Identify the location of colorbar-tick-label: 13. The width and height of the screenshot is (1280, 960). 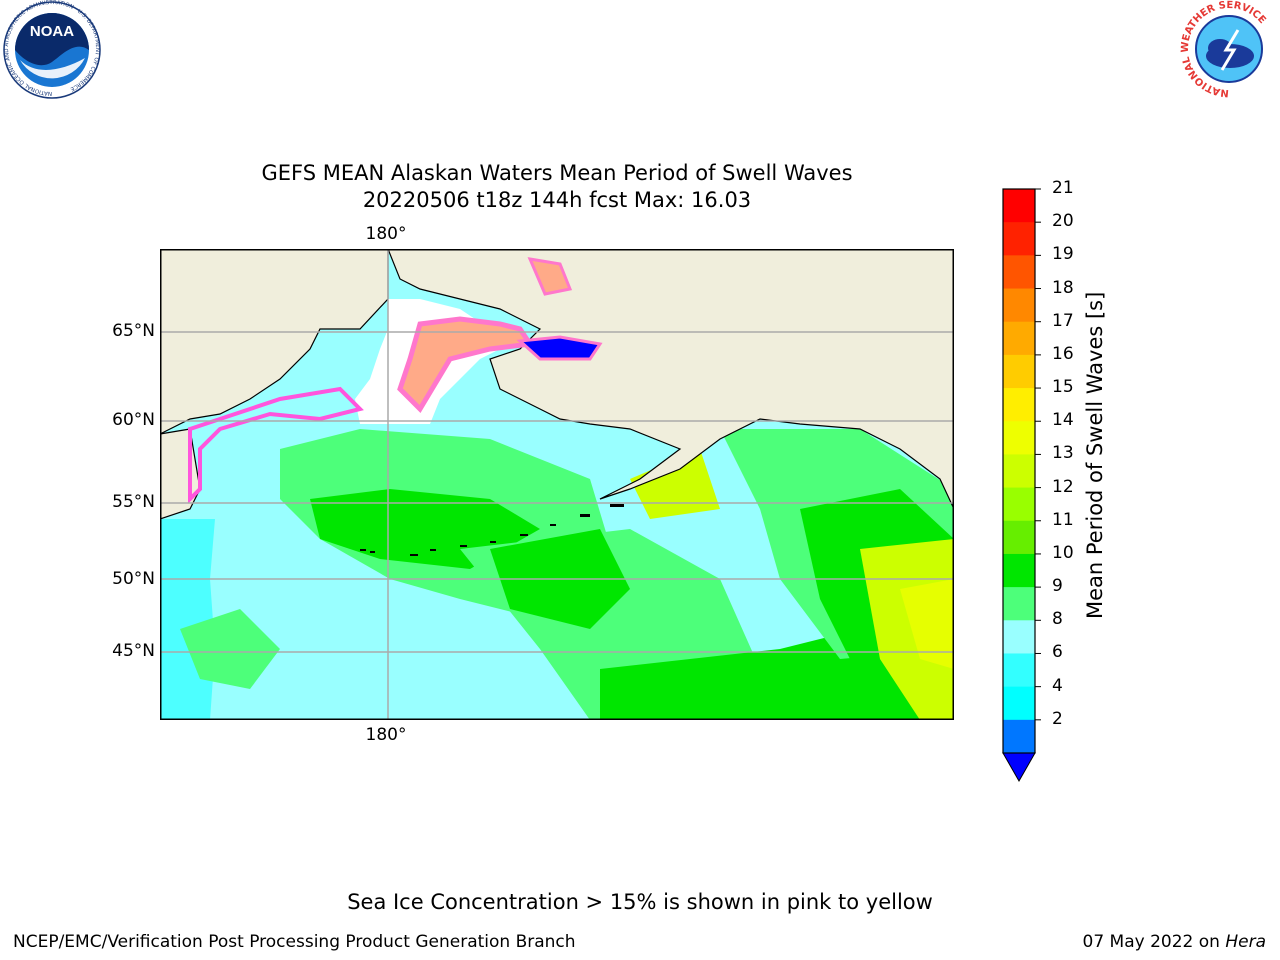
(1063, 453).